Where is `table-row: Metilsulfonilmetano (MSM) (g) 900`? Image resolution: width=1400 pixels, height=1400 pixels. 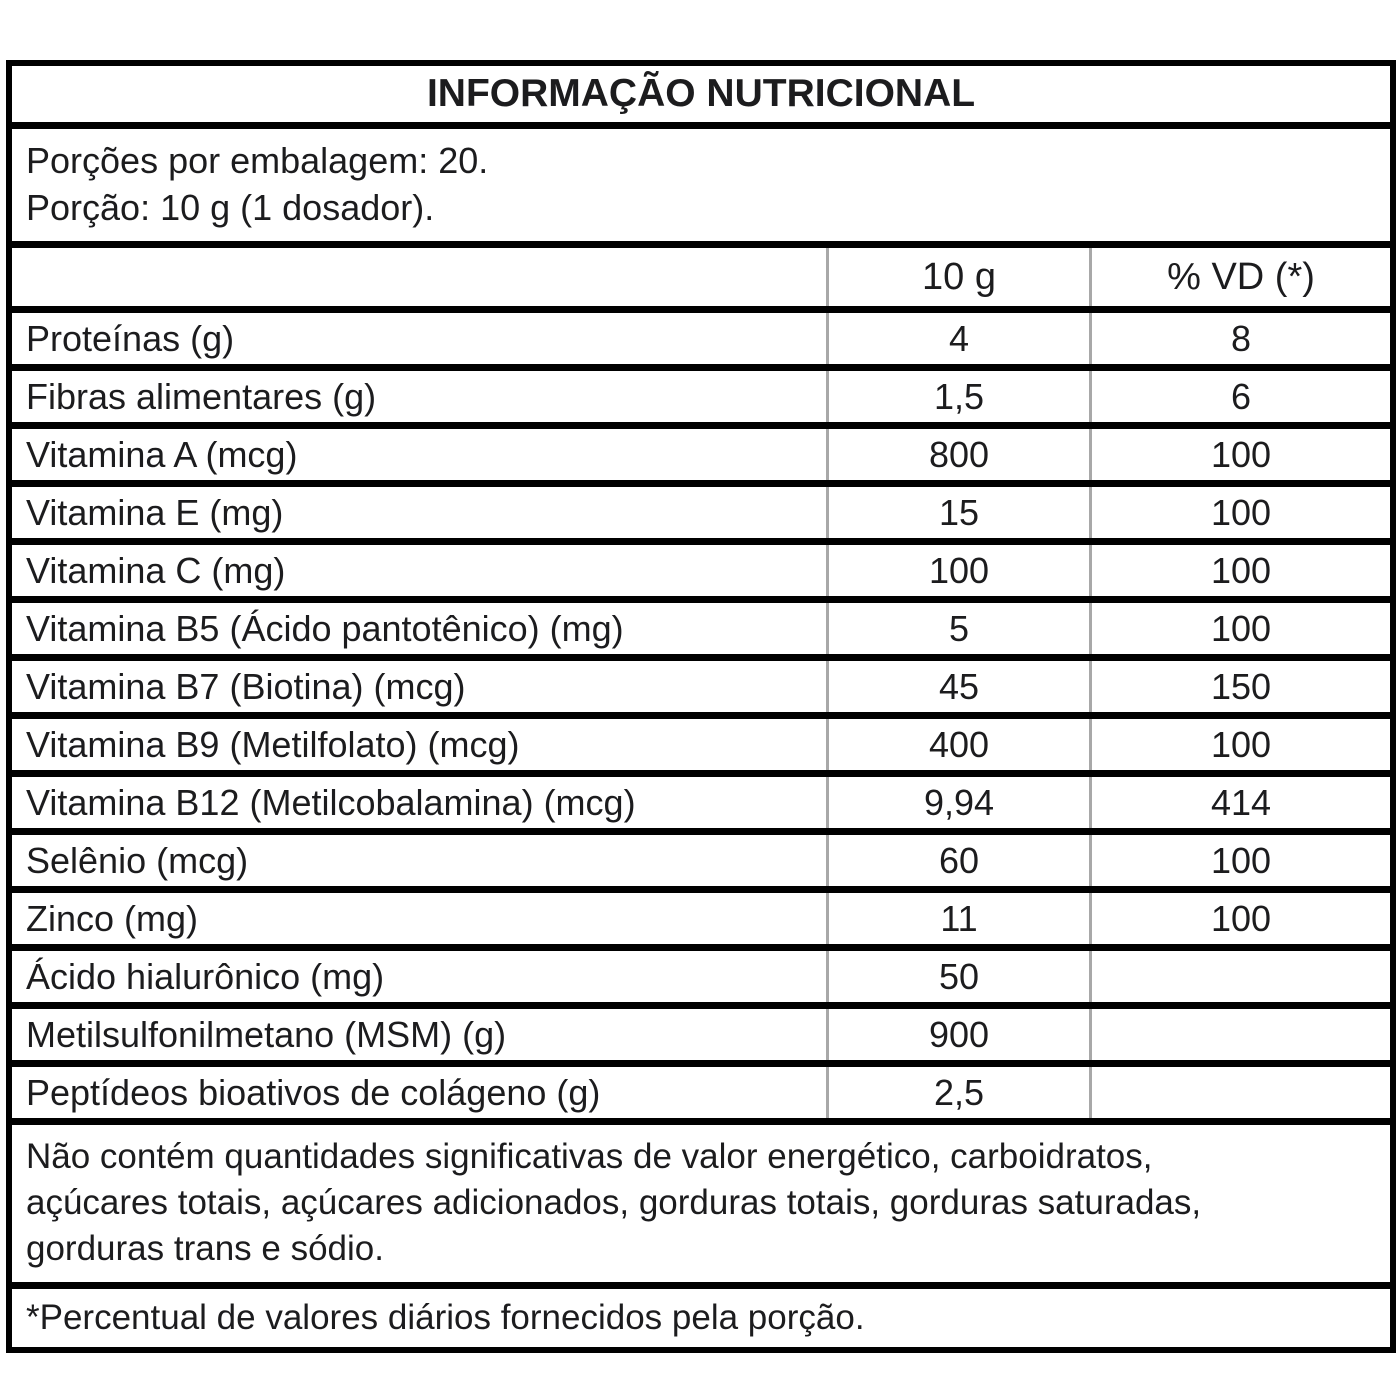 table-row: Metilsulfonilmetano (MSM) (g) 900 is located at coordinates (701, 1038).